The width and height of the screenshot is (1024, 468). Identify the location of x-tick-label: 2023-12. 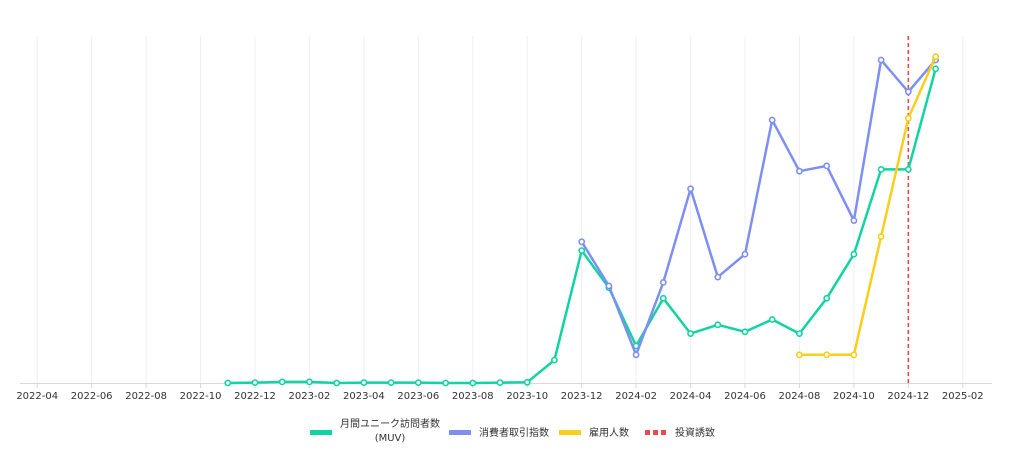
(582, 396).